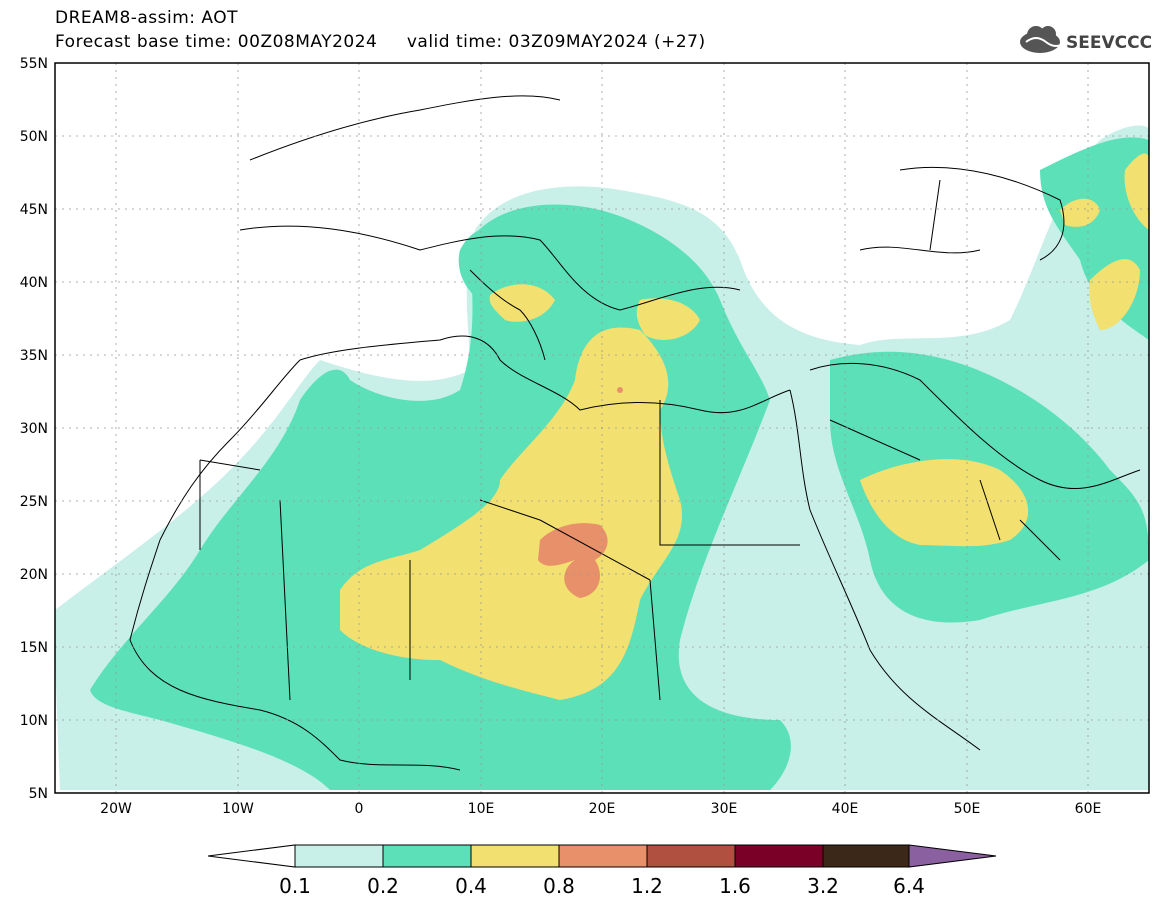  I want to click on lat-tick-label: 40N, so click(34, 283).